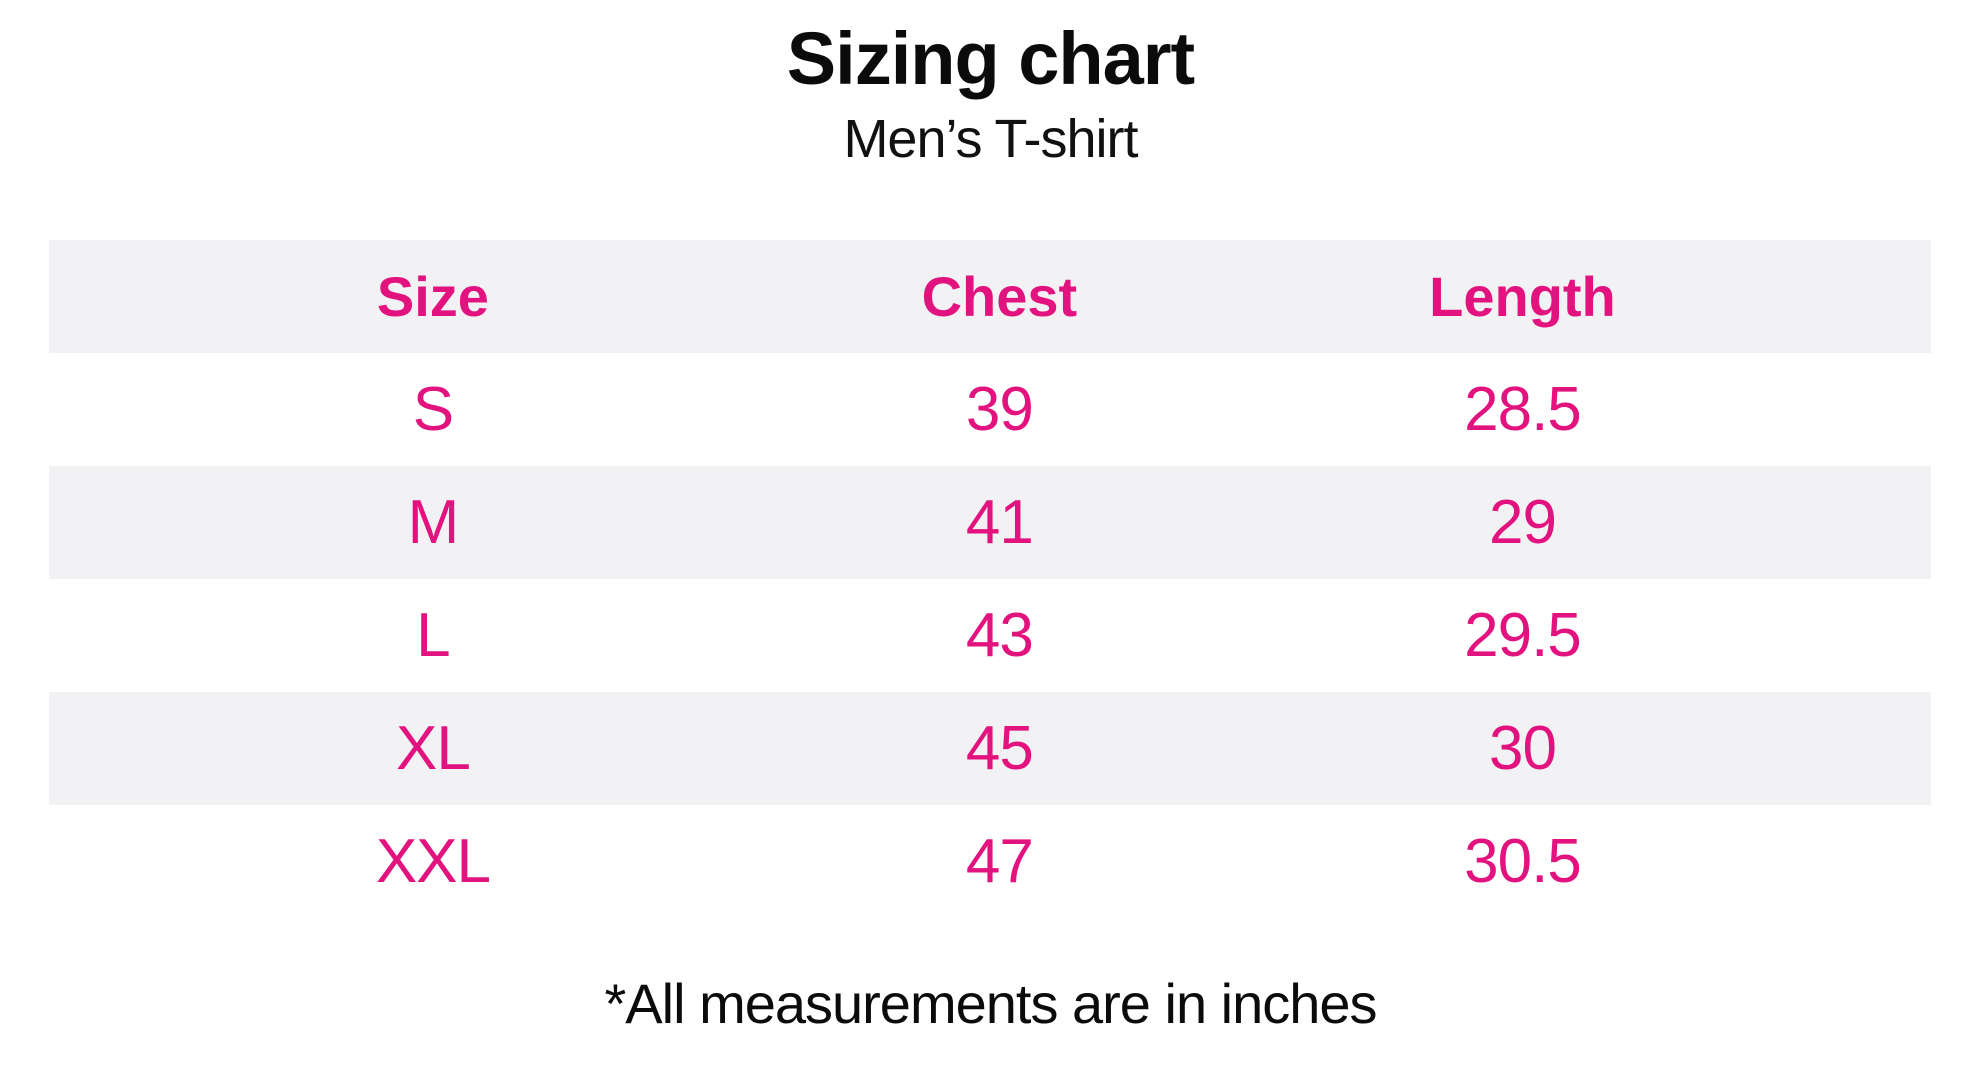 The height and width of the screenshot is (1083, 1981). What do you see at coordinates (433, 635) in the screenshot?
I see `cell-size: L` at bounding box center [433, 635].